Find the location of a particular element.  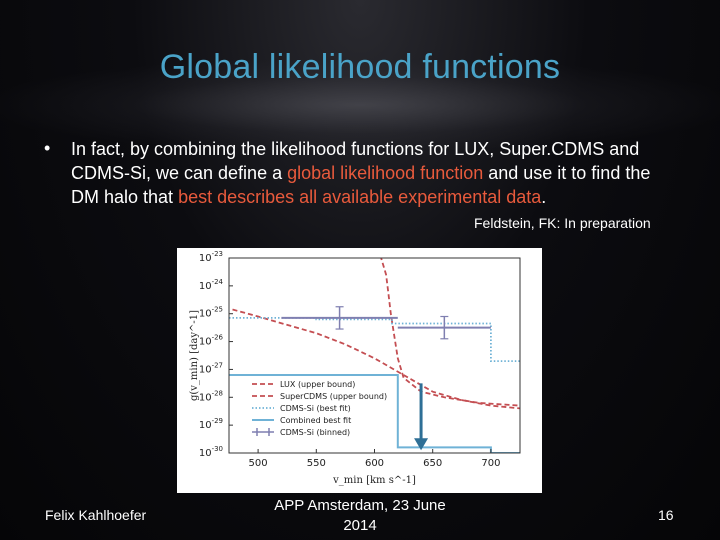

bullet-part-2: and use it to find the DM halo that is located at coordinates (361, 185).